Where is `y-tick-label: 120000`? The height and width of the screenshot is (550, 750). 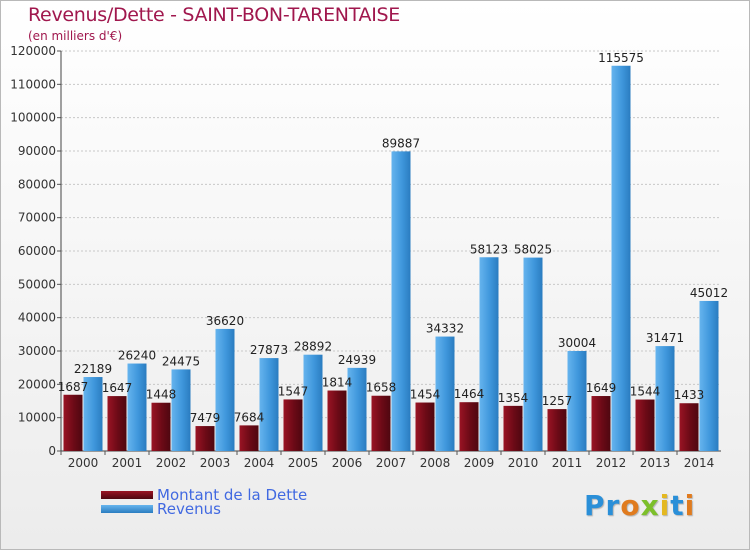 y-tick-label: 120000 is located at coordinates (33, 51).